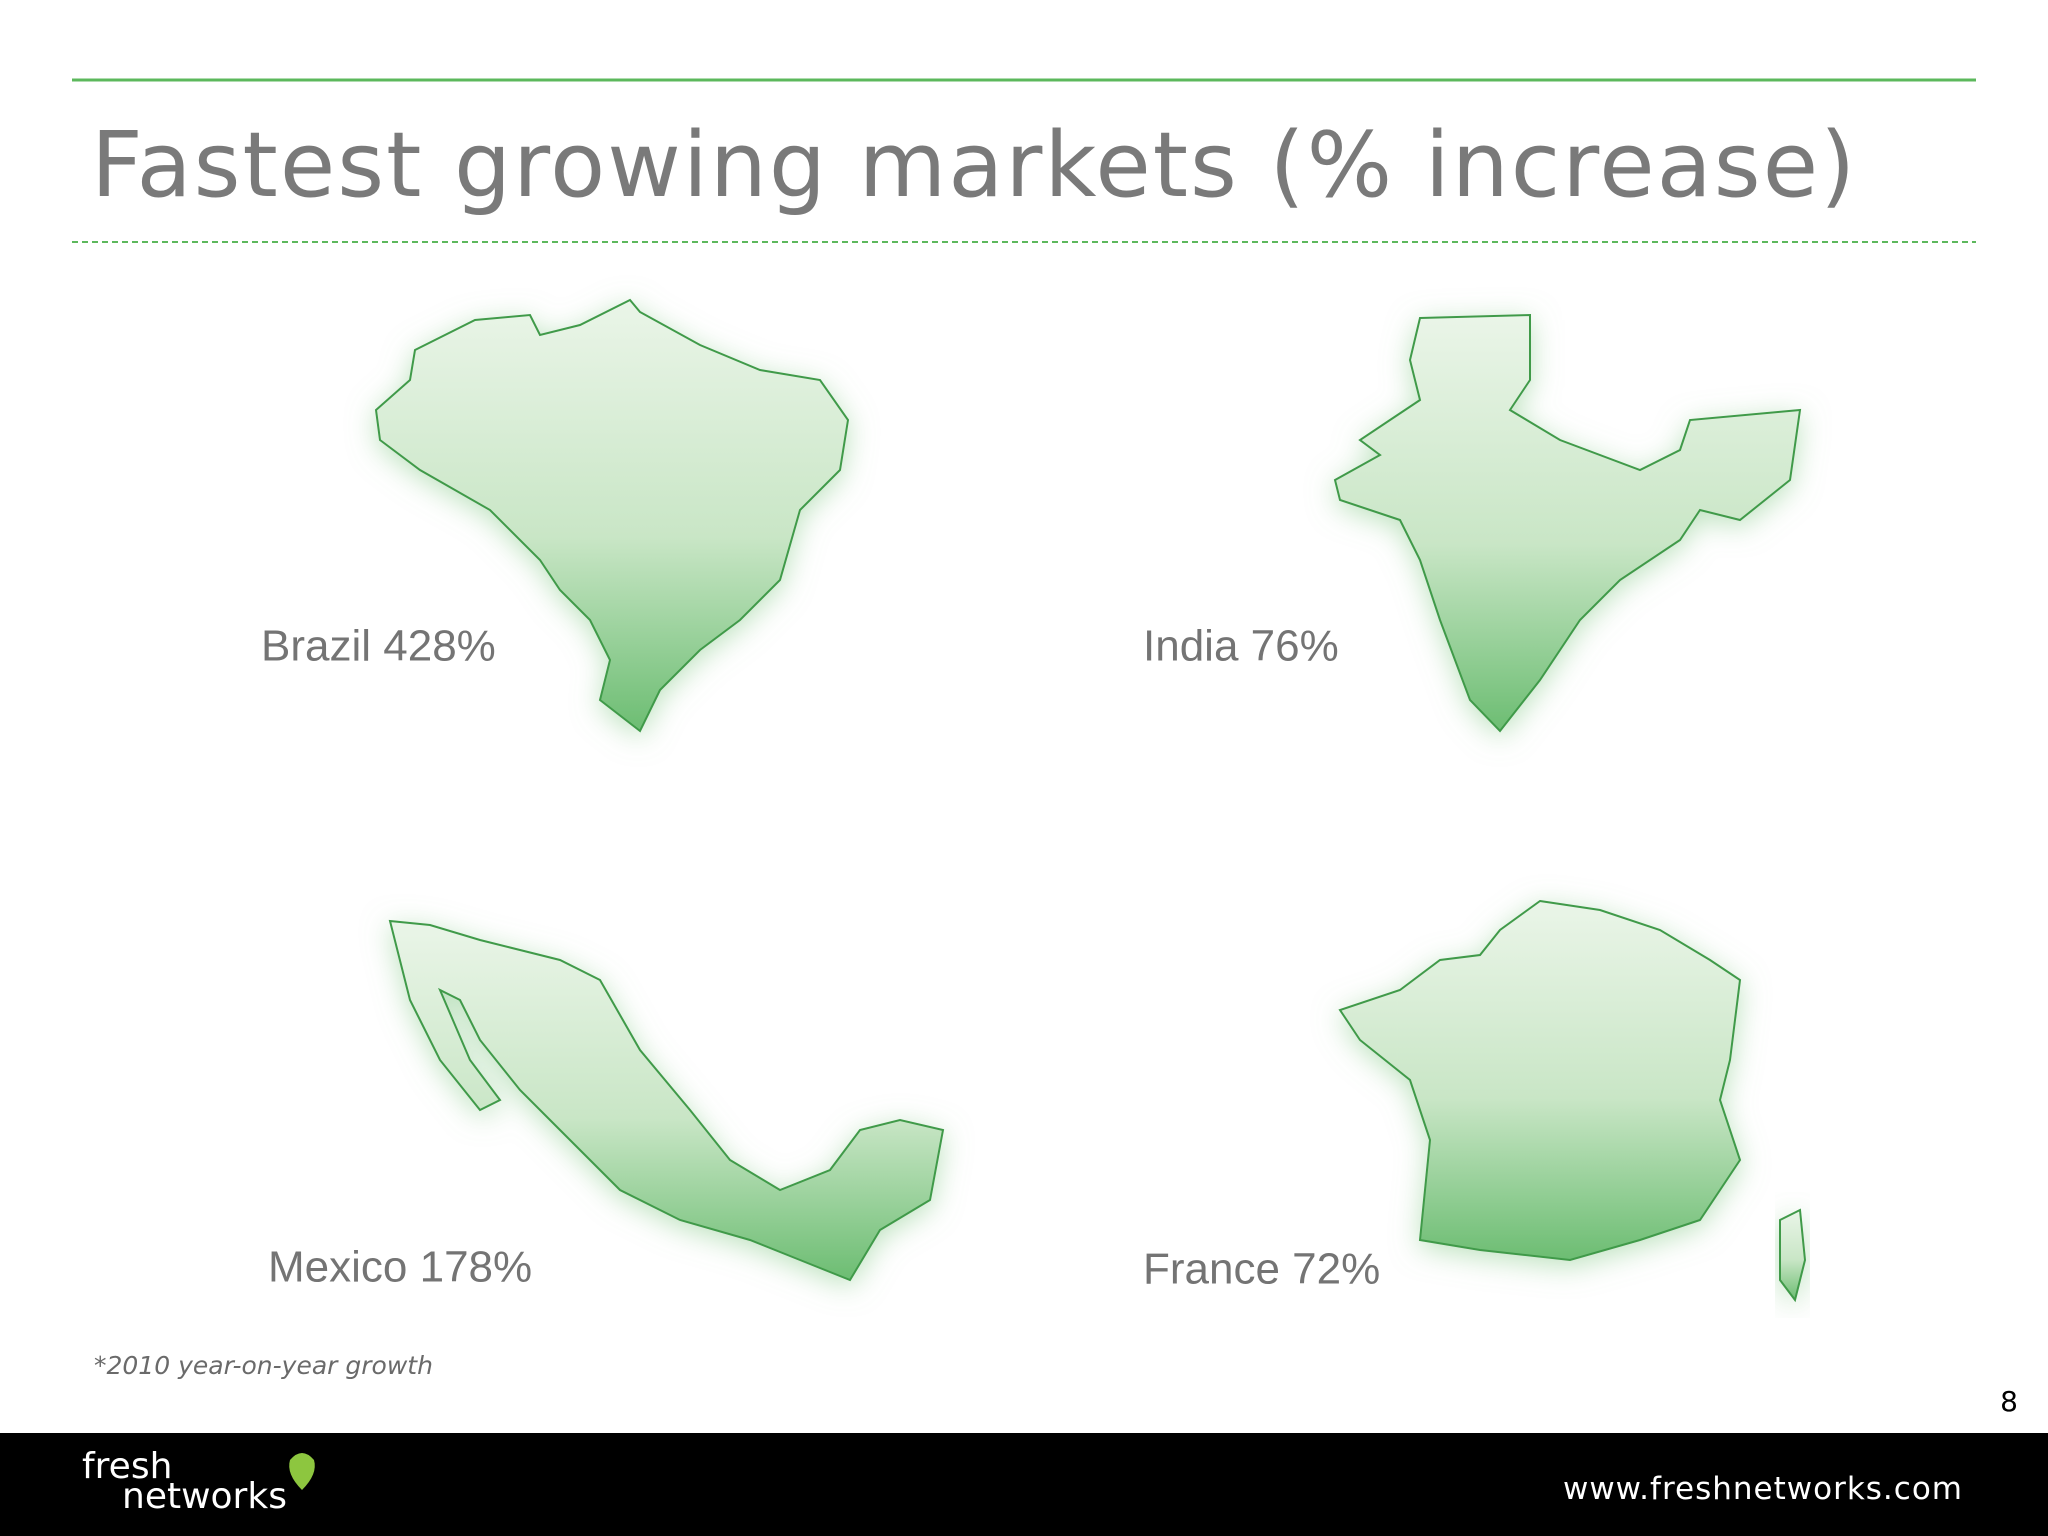 The image size is (2048, 1536). Describe the element at coordinates (127, 1466) in the screenshot. I see `logo-top: fresh` at that location.